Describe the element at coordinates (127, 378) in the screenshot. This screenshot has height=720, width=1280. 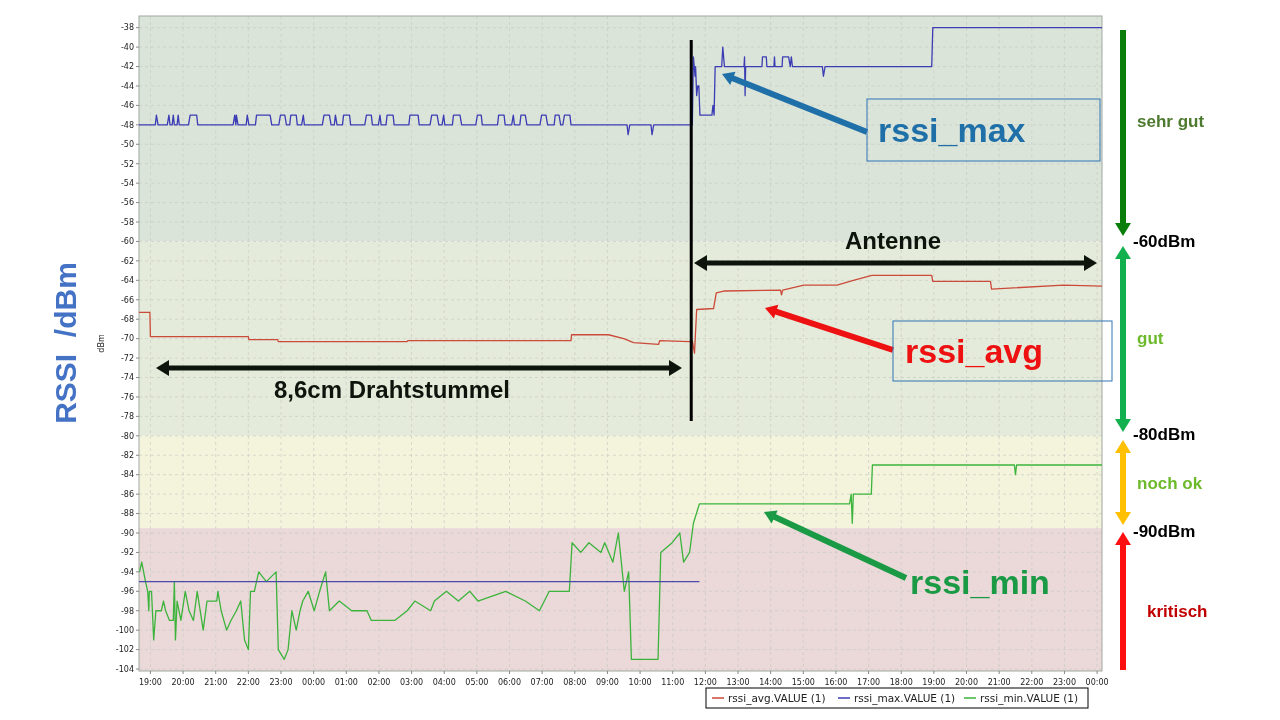
I see `y-tick-label: -74` at that location.